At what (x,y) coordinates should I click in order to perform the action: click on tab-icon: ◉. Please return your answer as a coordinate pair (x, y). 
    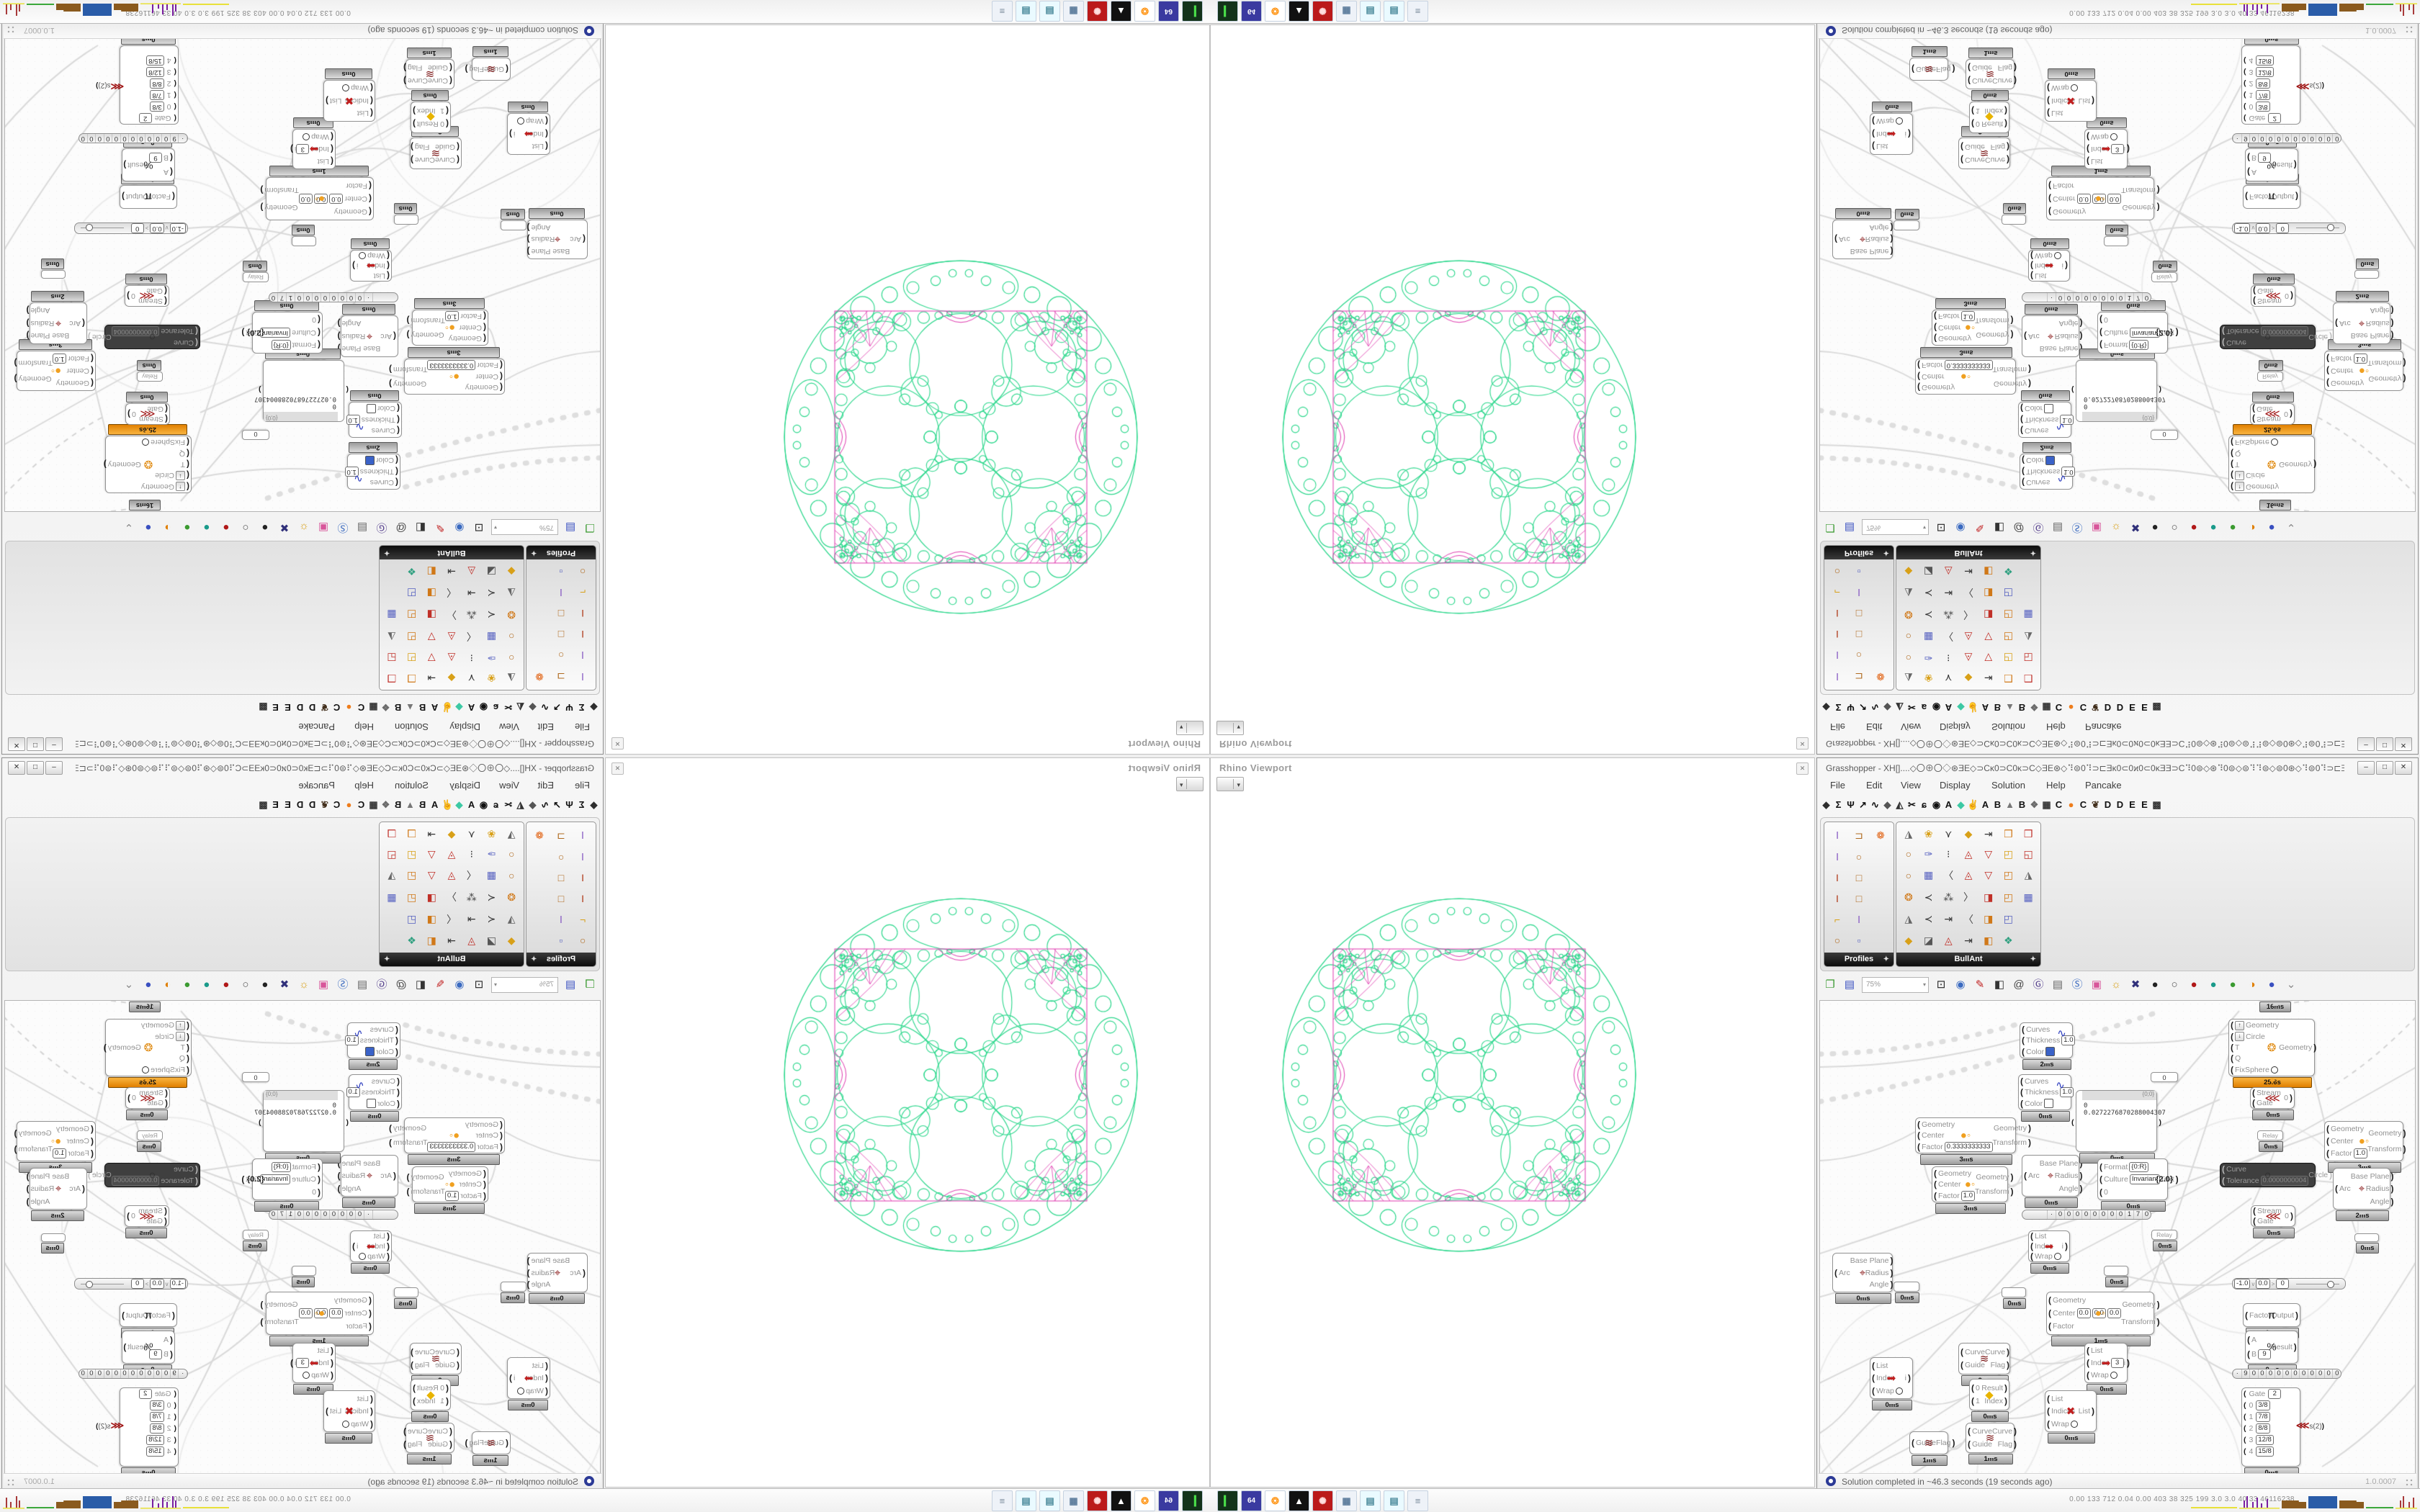
    Looking at the image, I should click on (483, 804).